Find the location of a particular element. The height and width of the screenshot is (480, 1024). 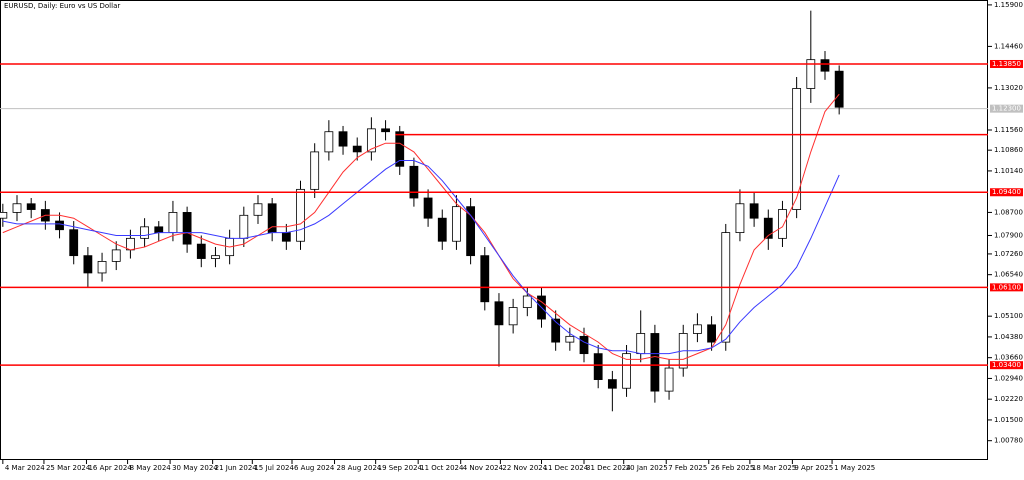

y-tick-label: 1.14460 is located at coordinates (1008, 46).